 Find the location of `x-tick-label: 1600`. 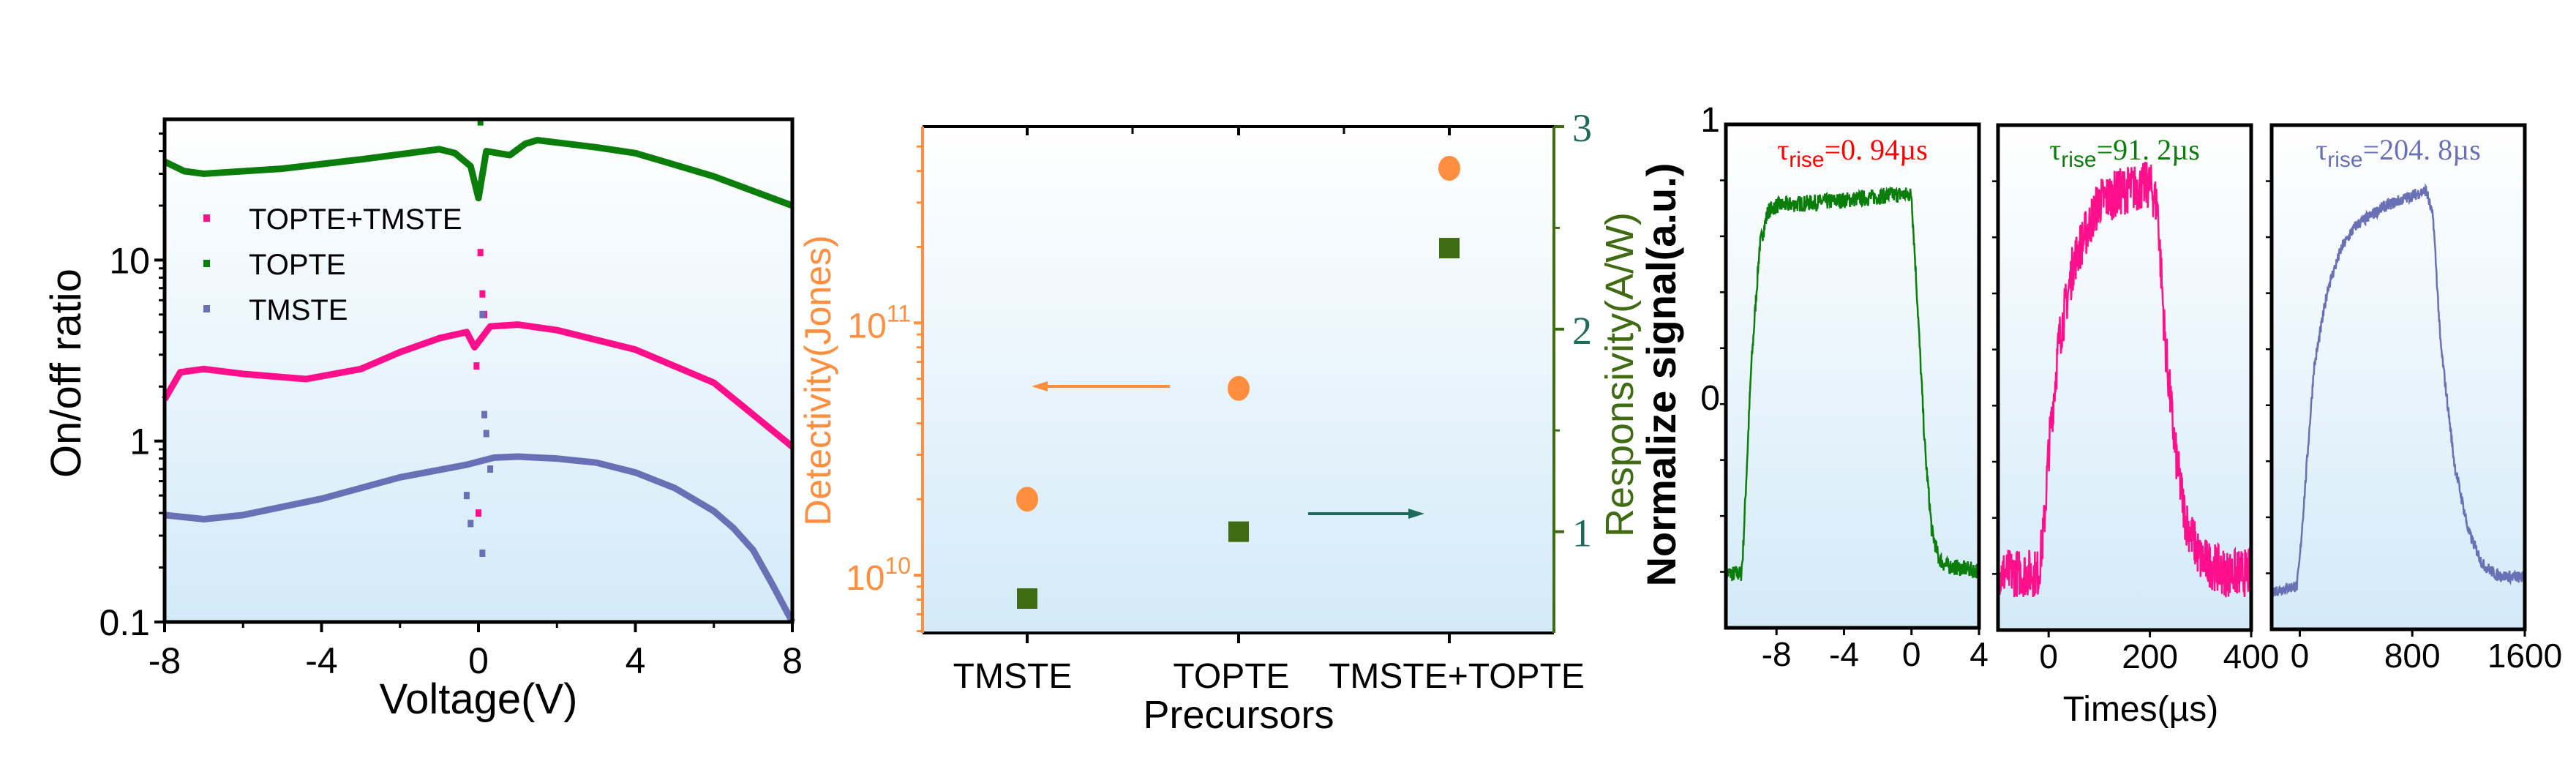

x-tick-label: 1600 is located at coordinates (2524, 656).